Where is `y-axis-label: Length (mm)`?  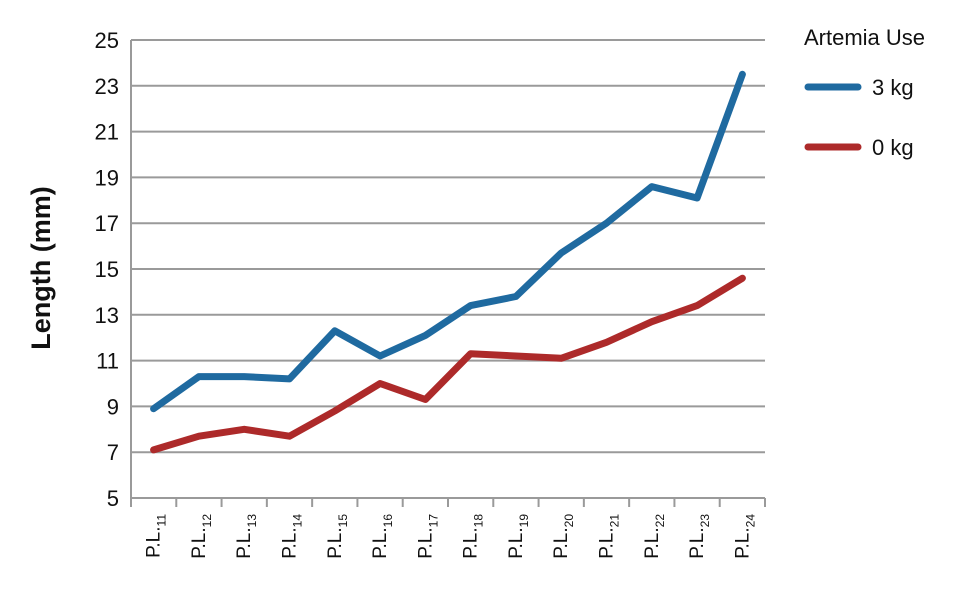
y-axis-label: Length (mm) is located at coordinates (41, 267).